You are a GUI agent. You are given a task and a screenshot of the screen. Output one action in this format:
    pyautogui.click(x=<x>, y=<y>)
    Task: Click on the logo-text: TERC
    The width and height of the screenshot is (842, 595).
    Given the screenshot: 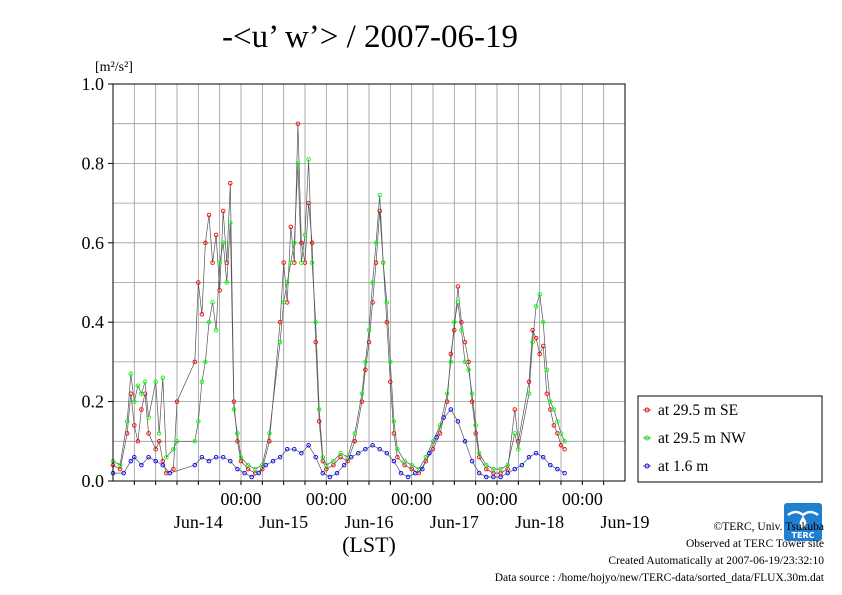 What is the action you would take?
    pyautogui.click(x=803, y=535)
    